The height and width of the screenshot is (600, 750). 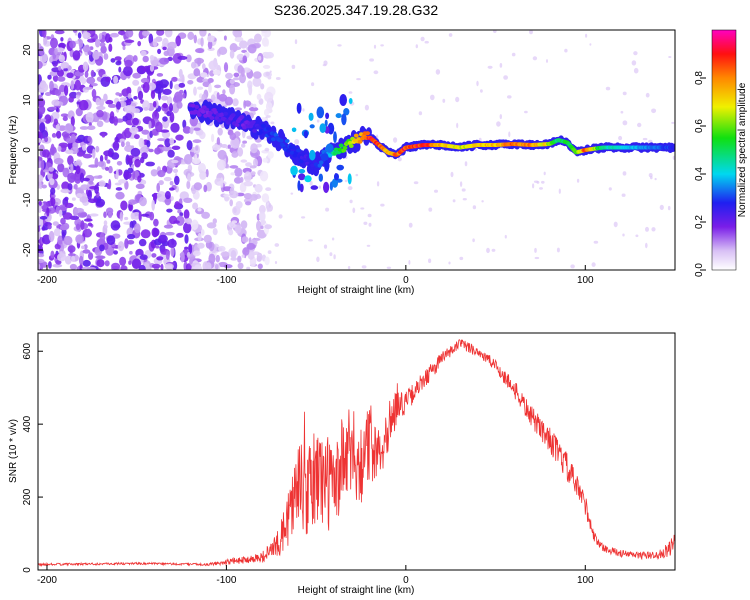 I want to click on colorbar-tick-label: 0.2, so click(x=699, y=222).